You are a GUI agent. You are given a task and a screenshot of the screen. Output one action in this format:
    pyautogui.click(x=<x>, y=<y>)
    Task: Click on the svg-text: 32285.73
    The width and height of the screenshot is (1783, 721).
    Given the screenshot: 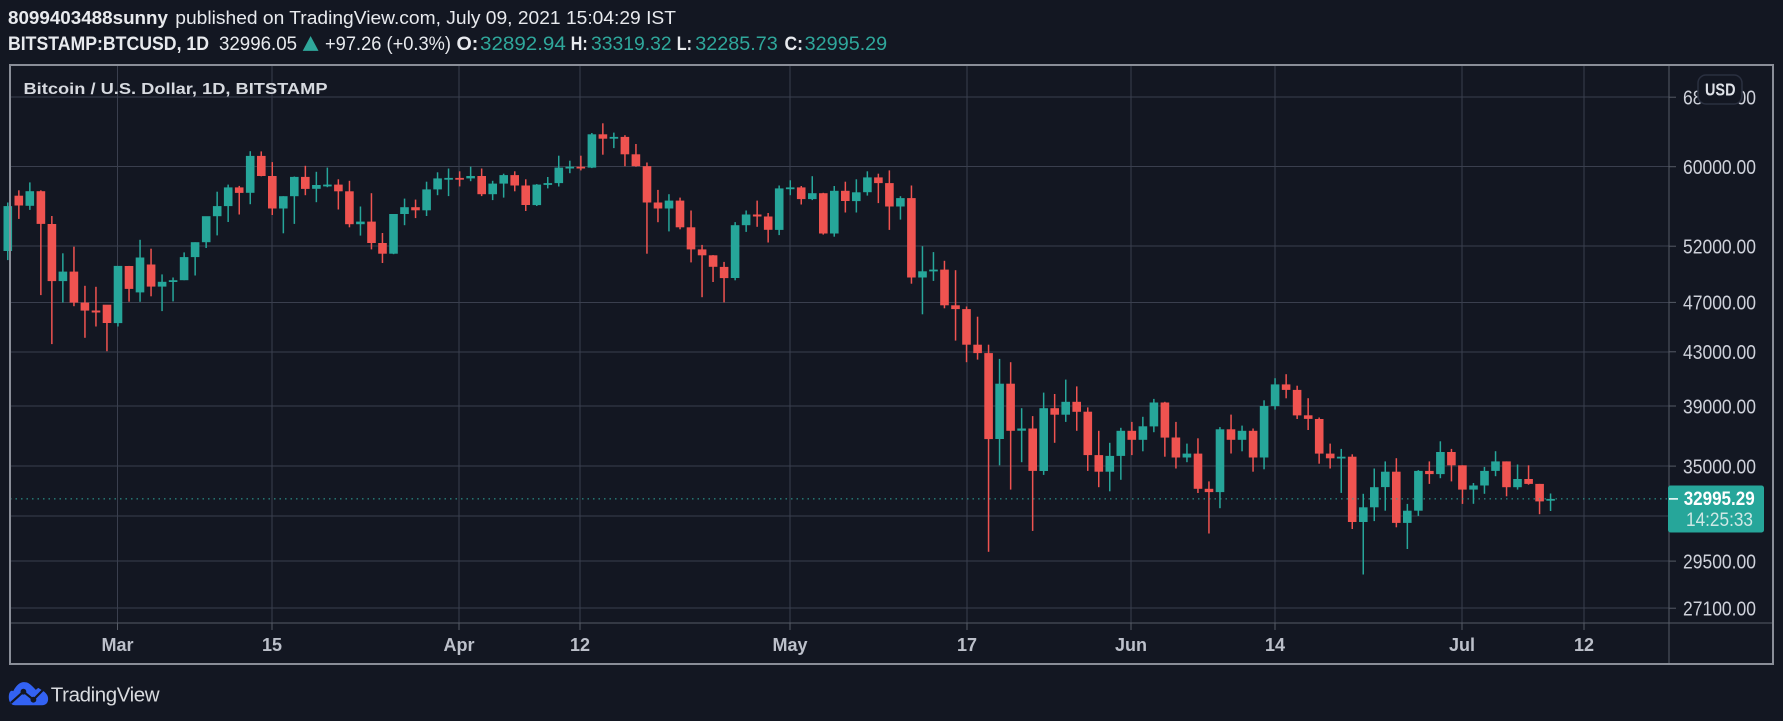 What is the action you would take?
    pyautogui.click(x=736, y=44)
    